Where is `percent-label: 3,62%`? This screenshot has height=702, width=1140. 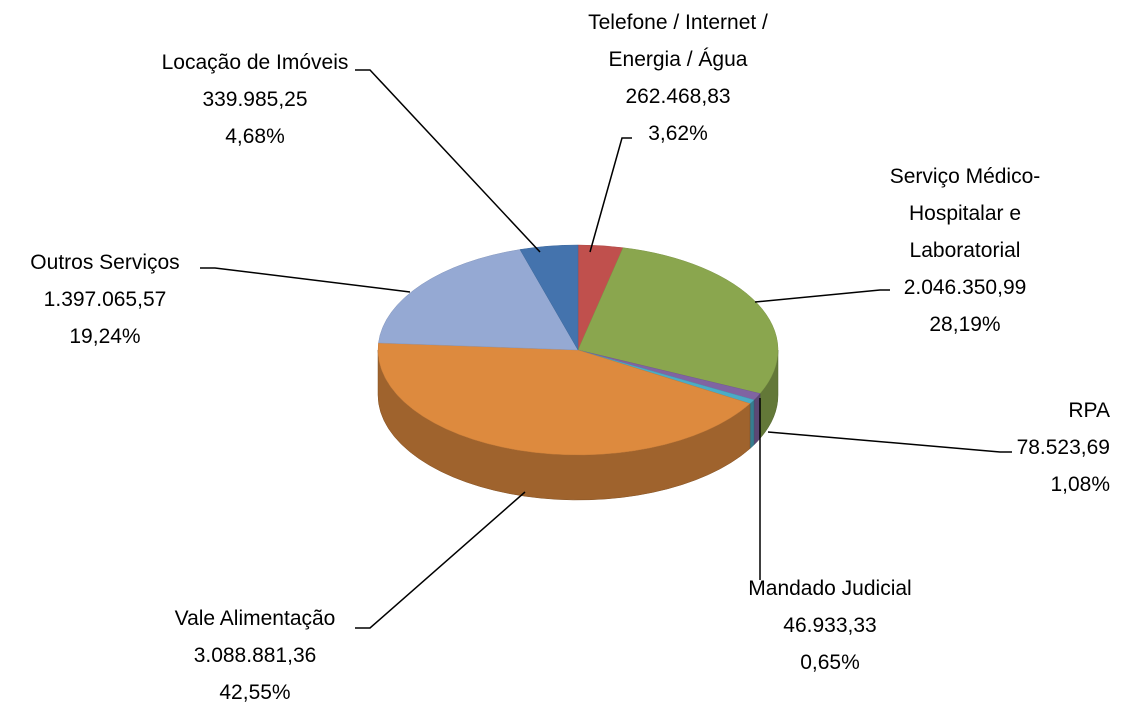 percent-label: 3,62% is located at coordinates (678, 133).